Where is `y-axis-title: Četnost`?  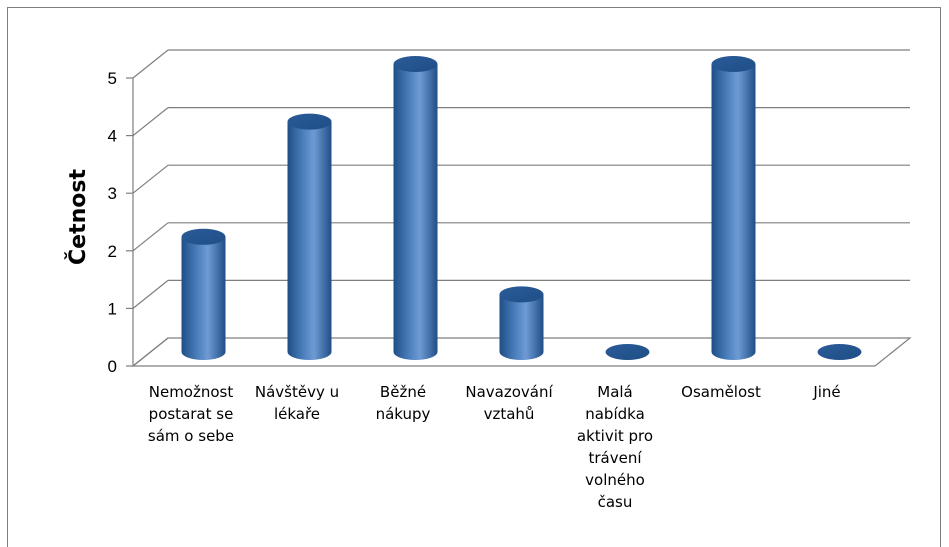 y-axis-title: Četnost is located at coordinates (78, 217).